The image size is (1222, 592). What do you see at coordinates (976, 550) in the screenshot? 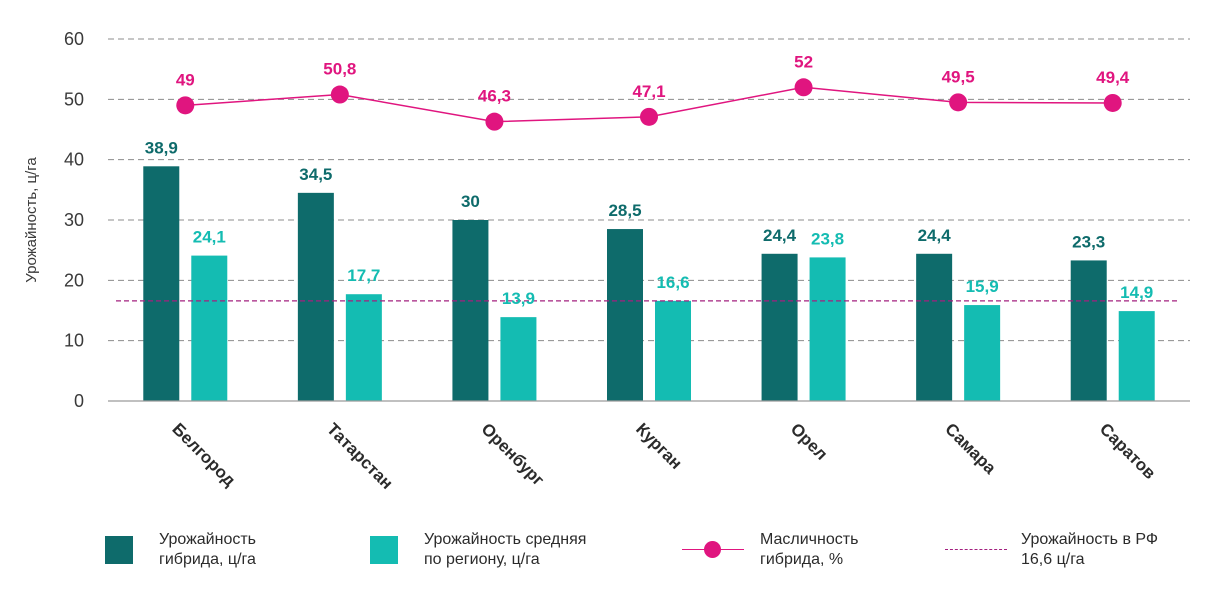
I see `legend-marker-rf-yield` at bounding box center [976, 550].